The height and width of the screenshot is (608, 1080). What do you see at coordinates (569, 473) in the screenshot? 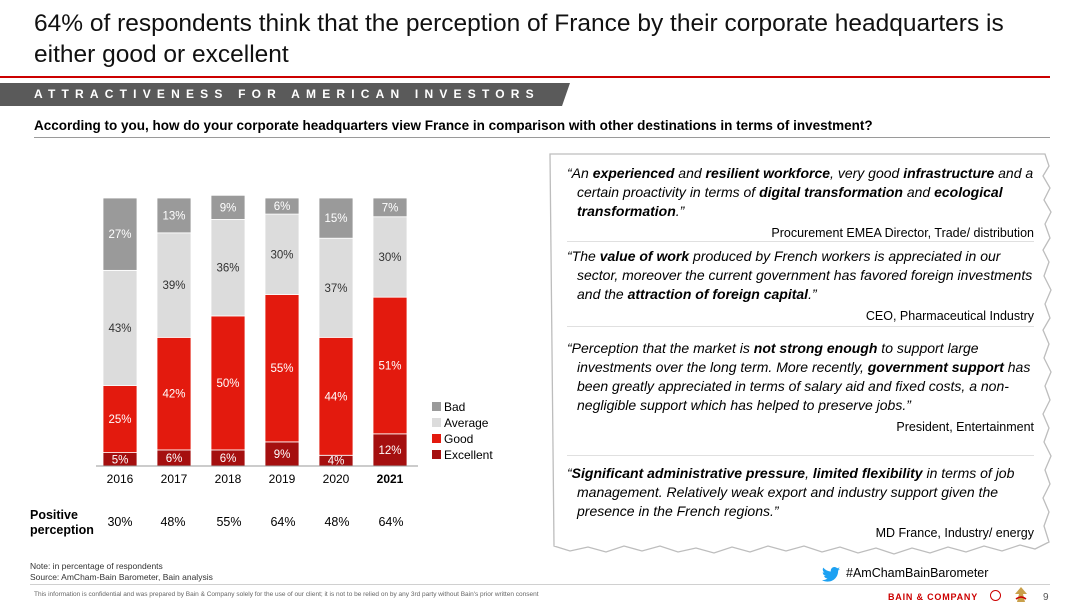
I see `quote-segment: “` at bounding box center [569, 473].